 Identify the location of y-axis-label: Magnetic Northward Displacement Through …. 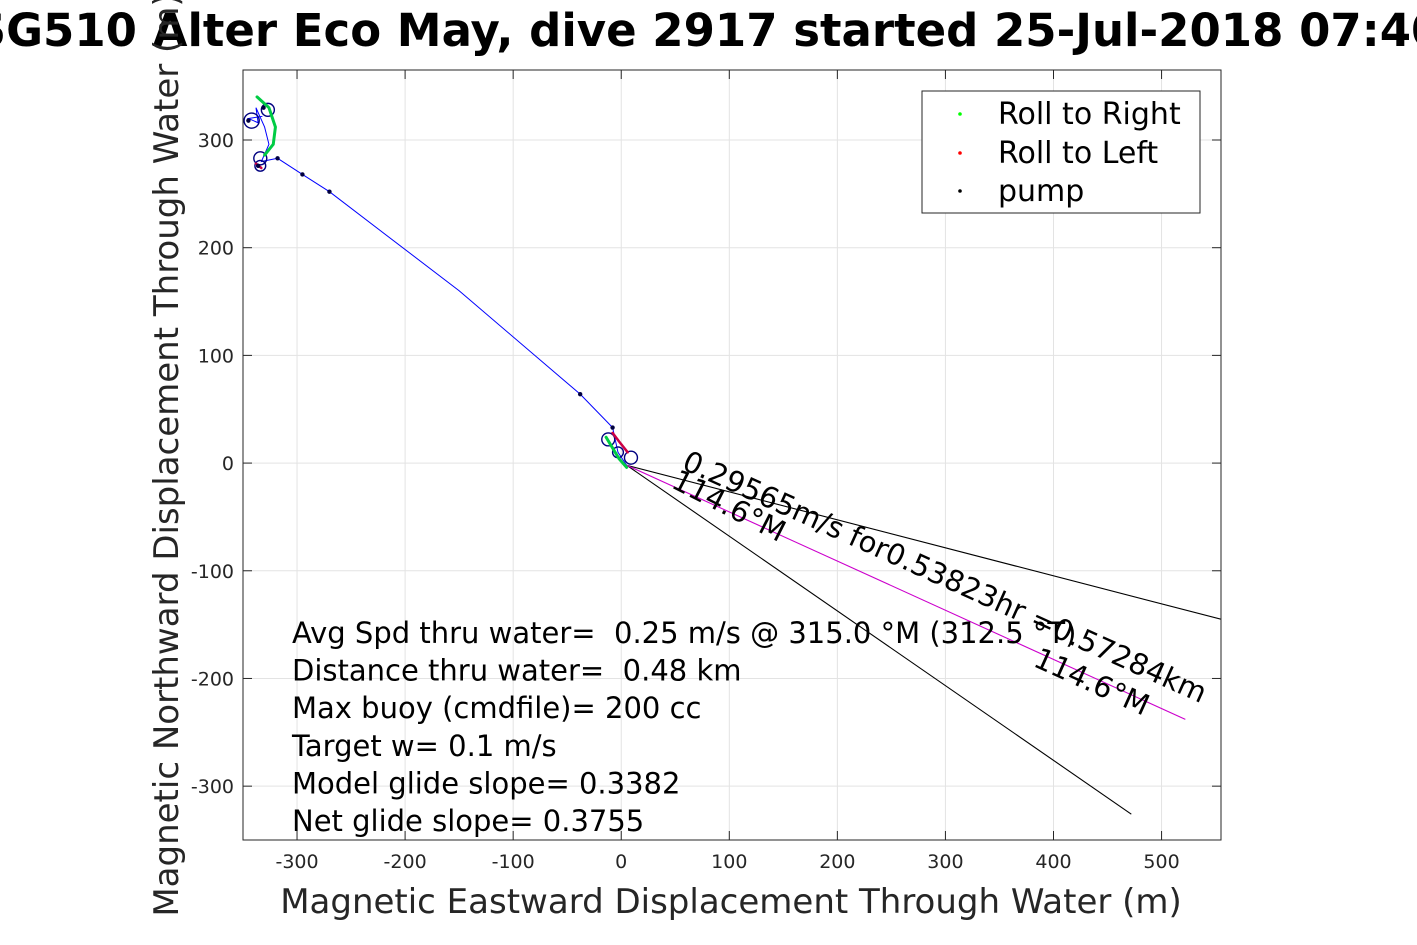
(167, 458).